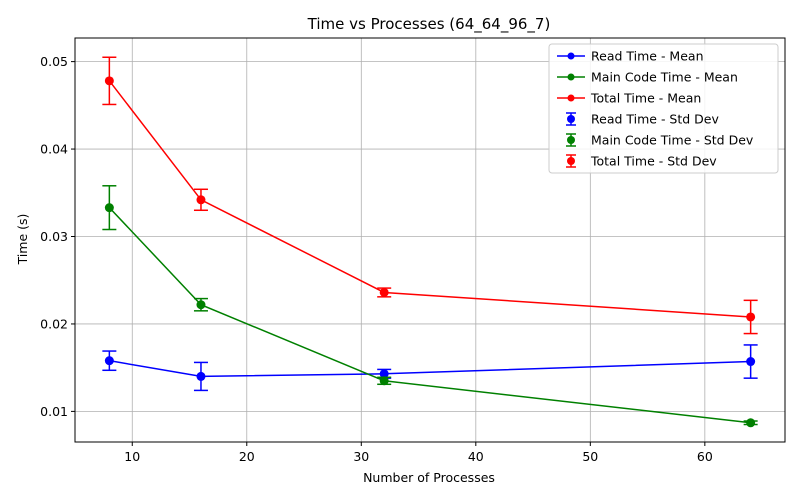  What do you see at coordinates (54, 411) in the screenshot?
I see `y-tick-label: 0.01` at bounding box center [54, 411].